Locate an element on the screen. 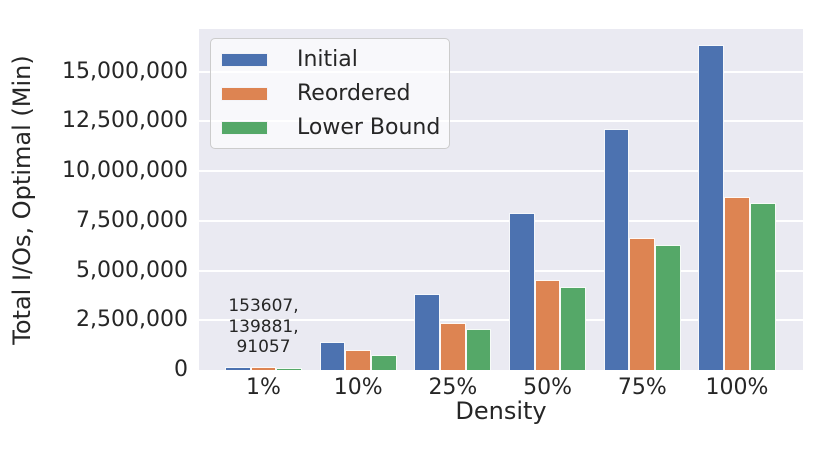 Image resolution: width=830 pixels, height=467 pixels. x-axis-label: Density is located at coordinates (501, 411).